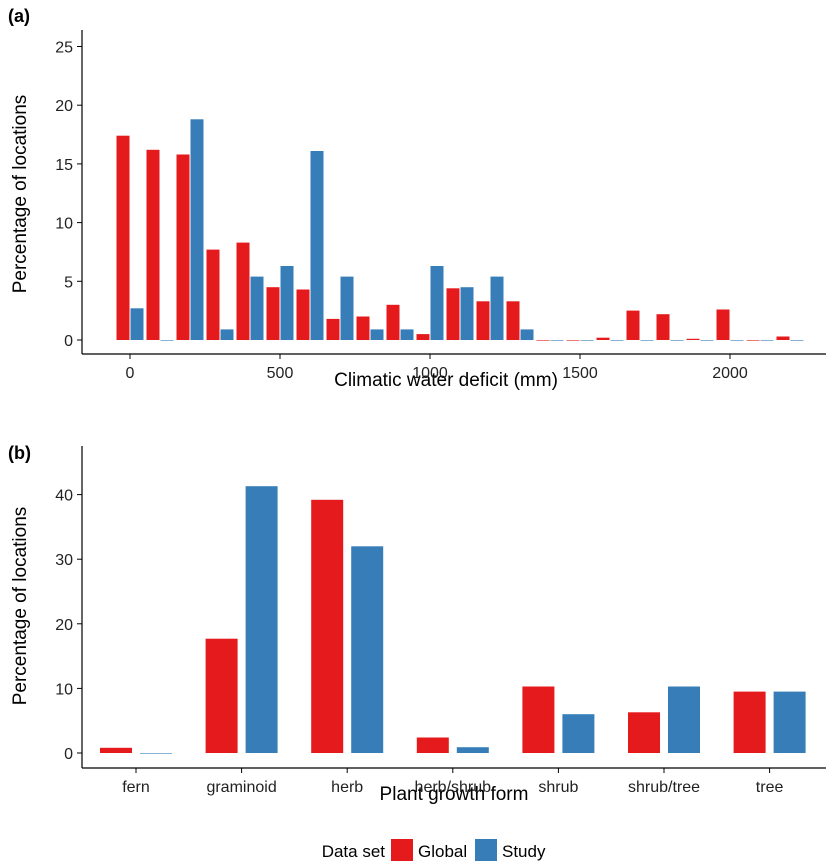  What do you see at coordinates (64, 625) in the screenshot?
I see `panel-b-y-tick-label: 20` at bounding box center [64, 625].